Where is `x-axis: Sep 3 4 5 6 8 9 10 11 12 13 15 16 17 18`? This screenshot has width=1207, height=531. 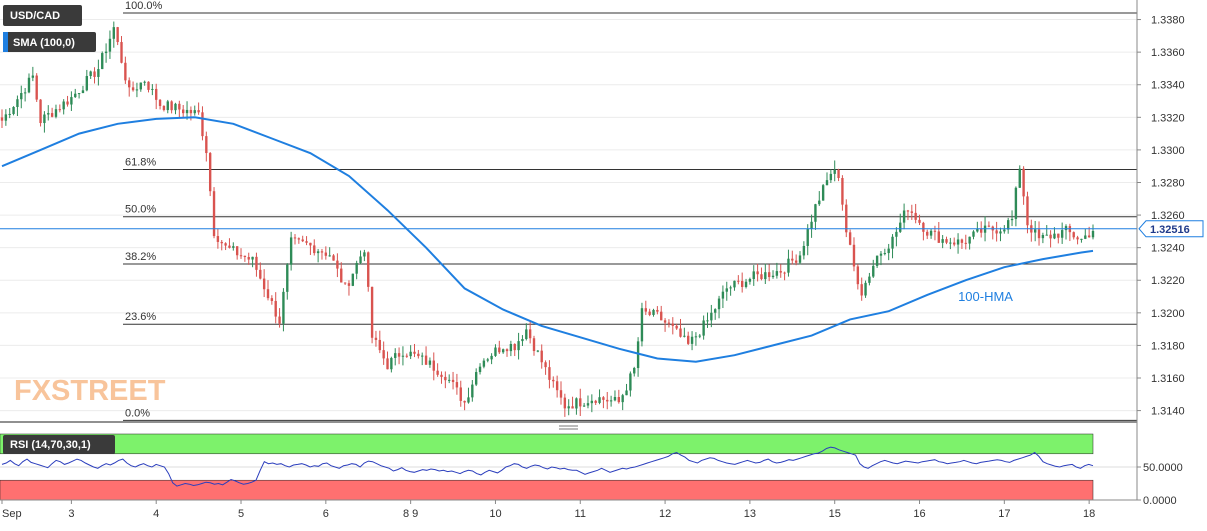 x-axis: Sep 3 4 5 6 8 9 10 11 12 13 15 16 17 18 is located at coordinates (548, 510).